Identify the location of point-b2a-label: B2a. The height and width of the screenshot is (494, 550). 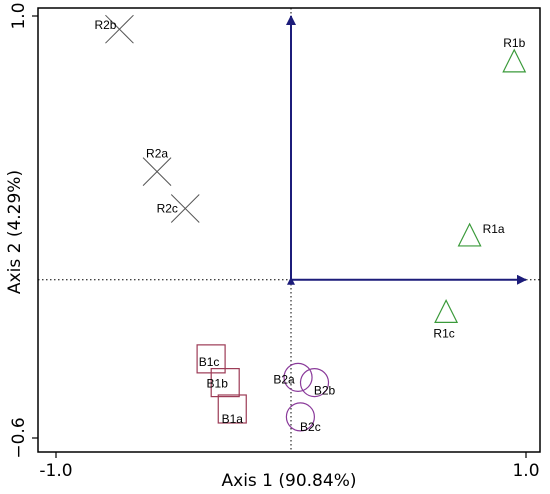
(284, 379).